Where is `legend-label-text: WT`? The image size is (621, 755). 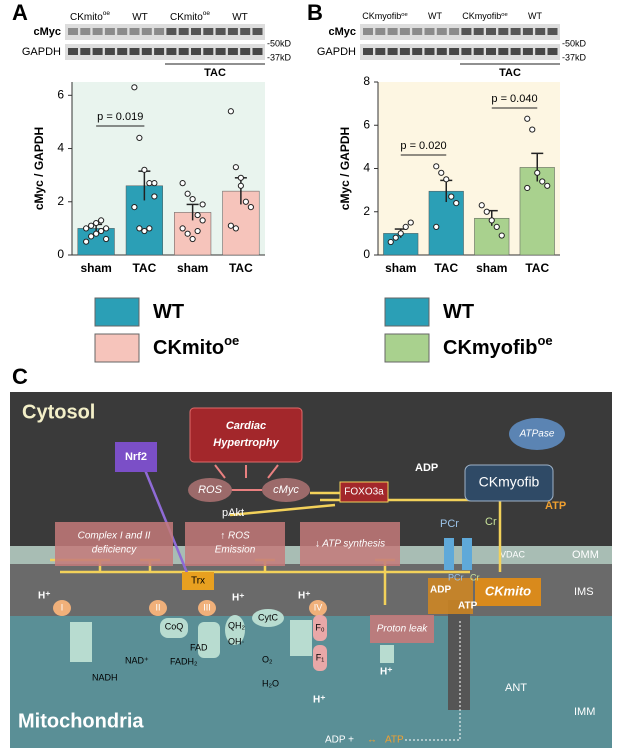 legend-label-text: WT is located at coordinates (458, 312).